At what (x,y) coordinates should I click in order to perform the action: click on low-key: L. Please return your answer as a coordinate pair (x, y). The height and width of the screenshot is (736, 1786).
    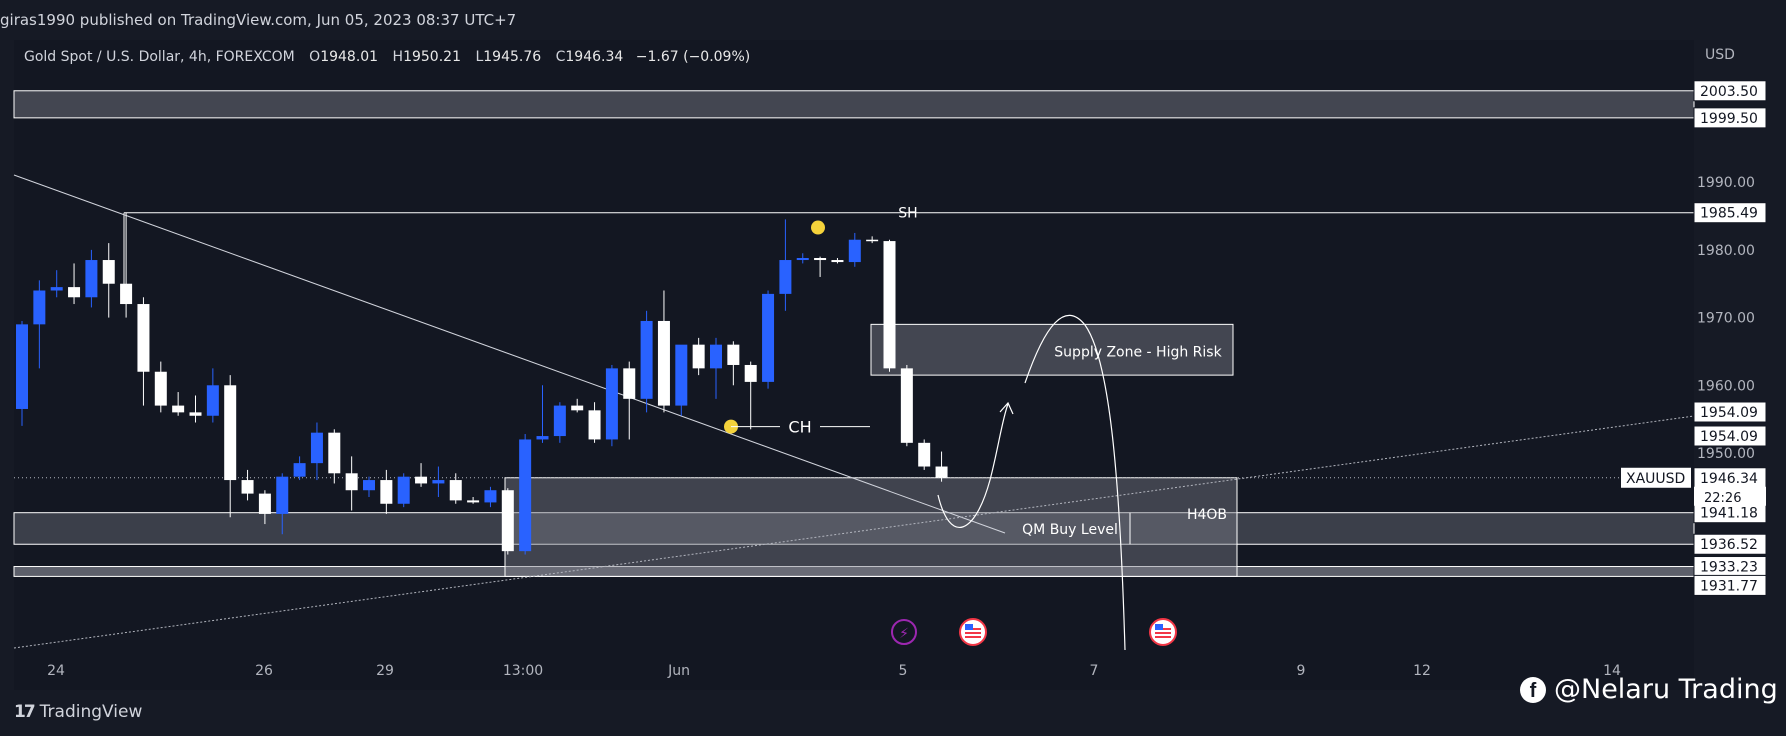
    Looking at the image, I should click on (479, 57).